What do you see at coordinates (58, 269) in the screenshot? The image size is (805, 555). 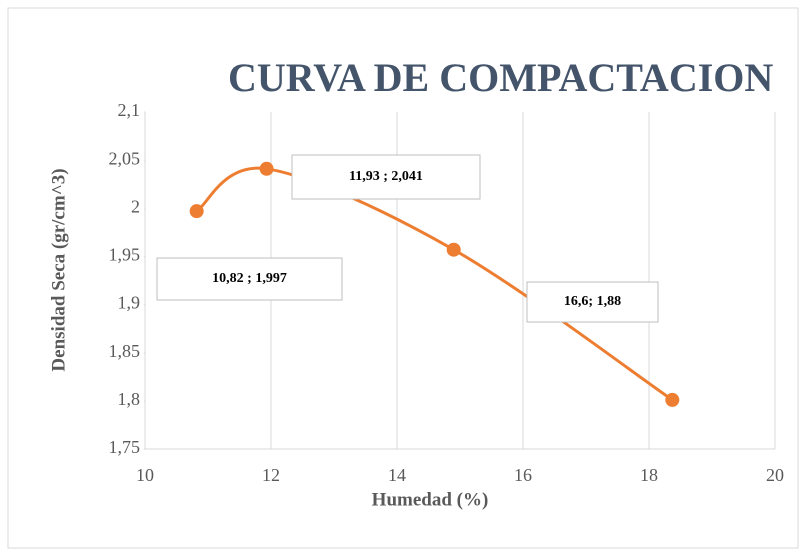 I see `y-axis-label: Densidad Seca (gr/cm^3)` at bounding box center [58, 269].